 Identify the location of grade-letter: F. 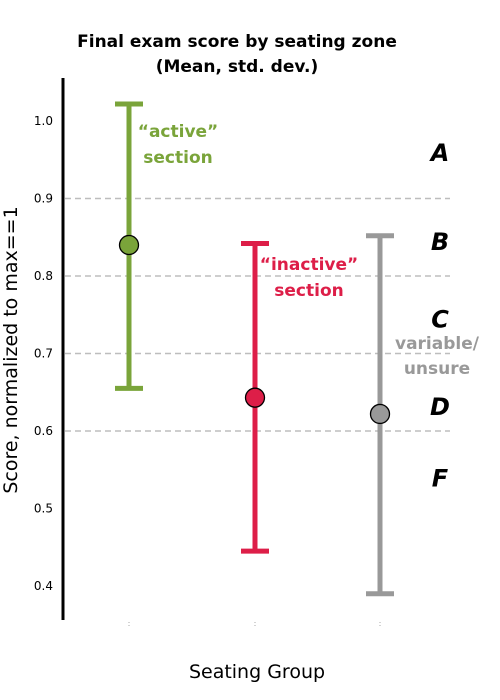
(440, 479).